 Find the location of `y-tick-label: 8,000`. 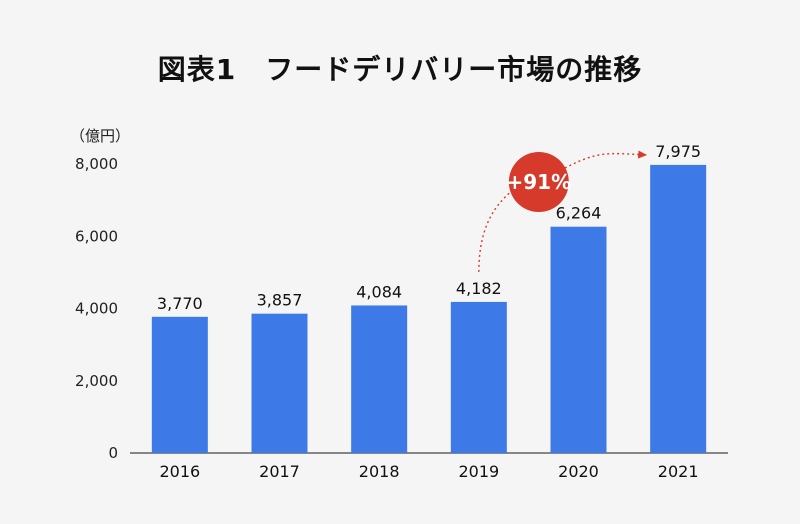

y-tick-label: 8,000 is located at coordinates (96, 164).